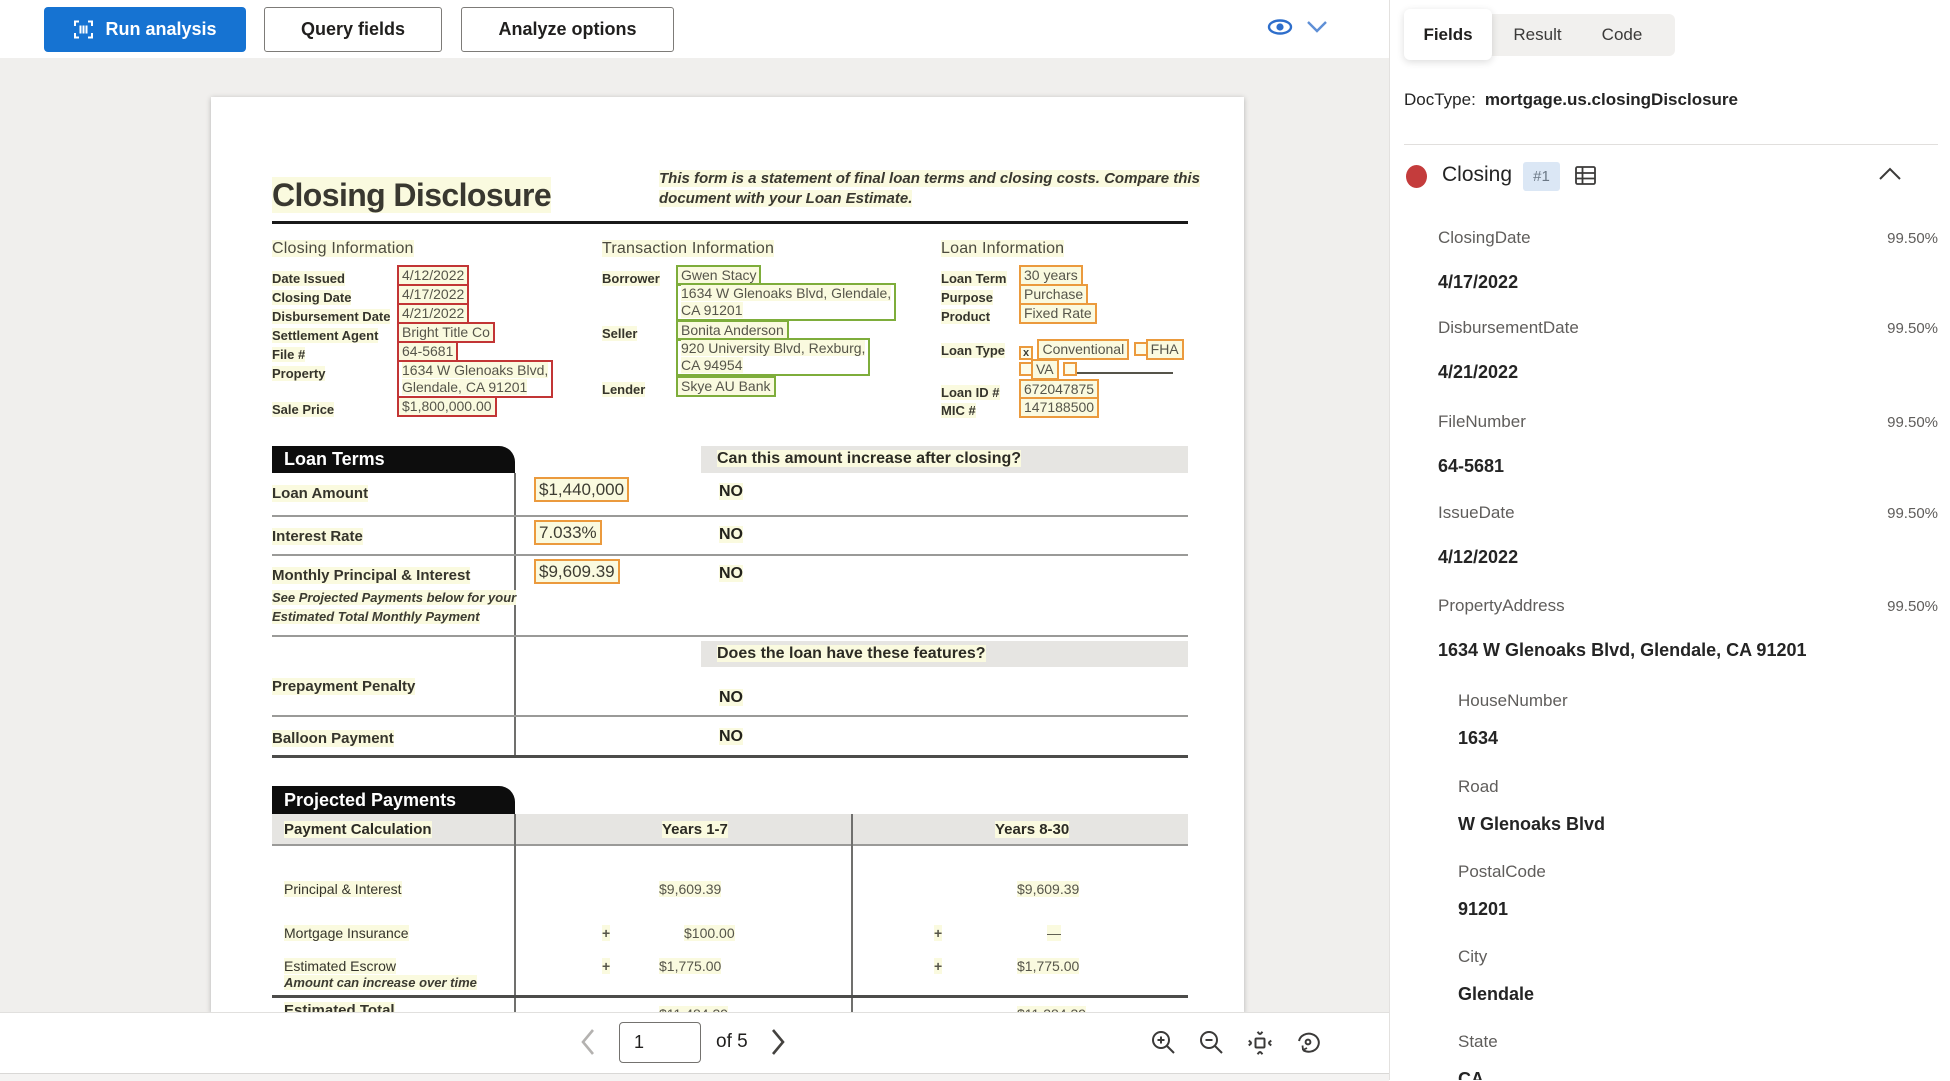  What do you see at coordinates (428, 351) in the screenshot?
I see `field-region-file-number: 64-5681` at bounding box center [428, 351].